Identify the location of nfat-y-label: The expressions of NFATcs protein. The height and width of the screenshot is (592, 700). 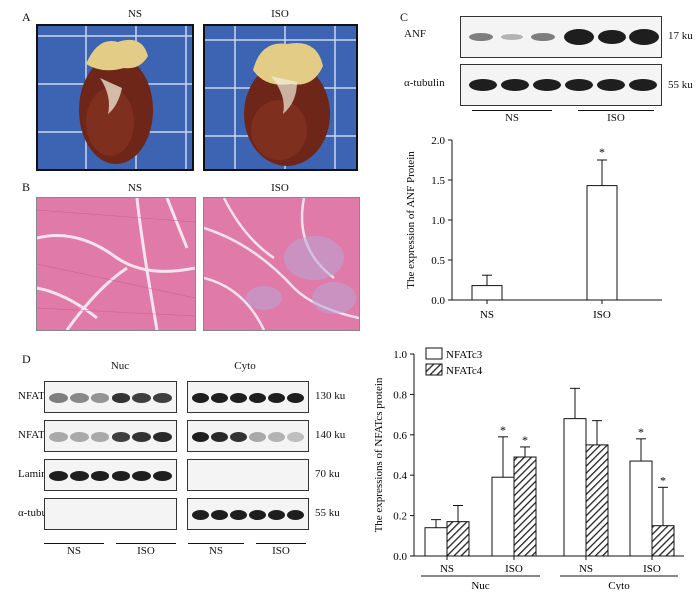
(379, 454).